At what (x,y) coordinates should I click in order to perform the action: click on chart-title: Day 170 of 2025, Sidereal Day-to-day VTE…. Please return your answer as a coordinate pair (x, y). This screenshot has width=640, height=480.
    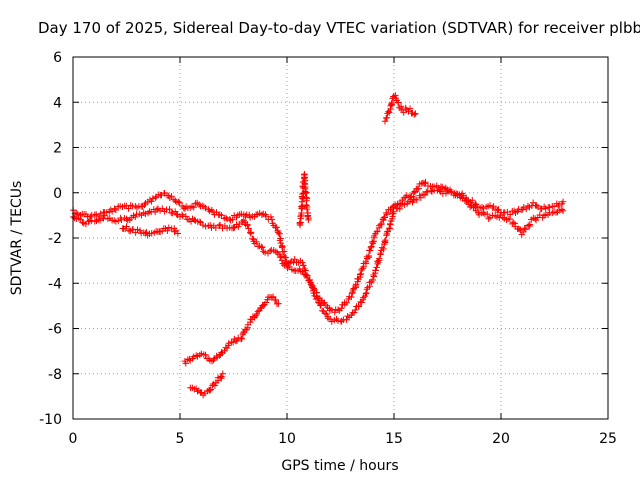
    Looking at the image, I should click on (339, 28).